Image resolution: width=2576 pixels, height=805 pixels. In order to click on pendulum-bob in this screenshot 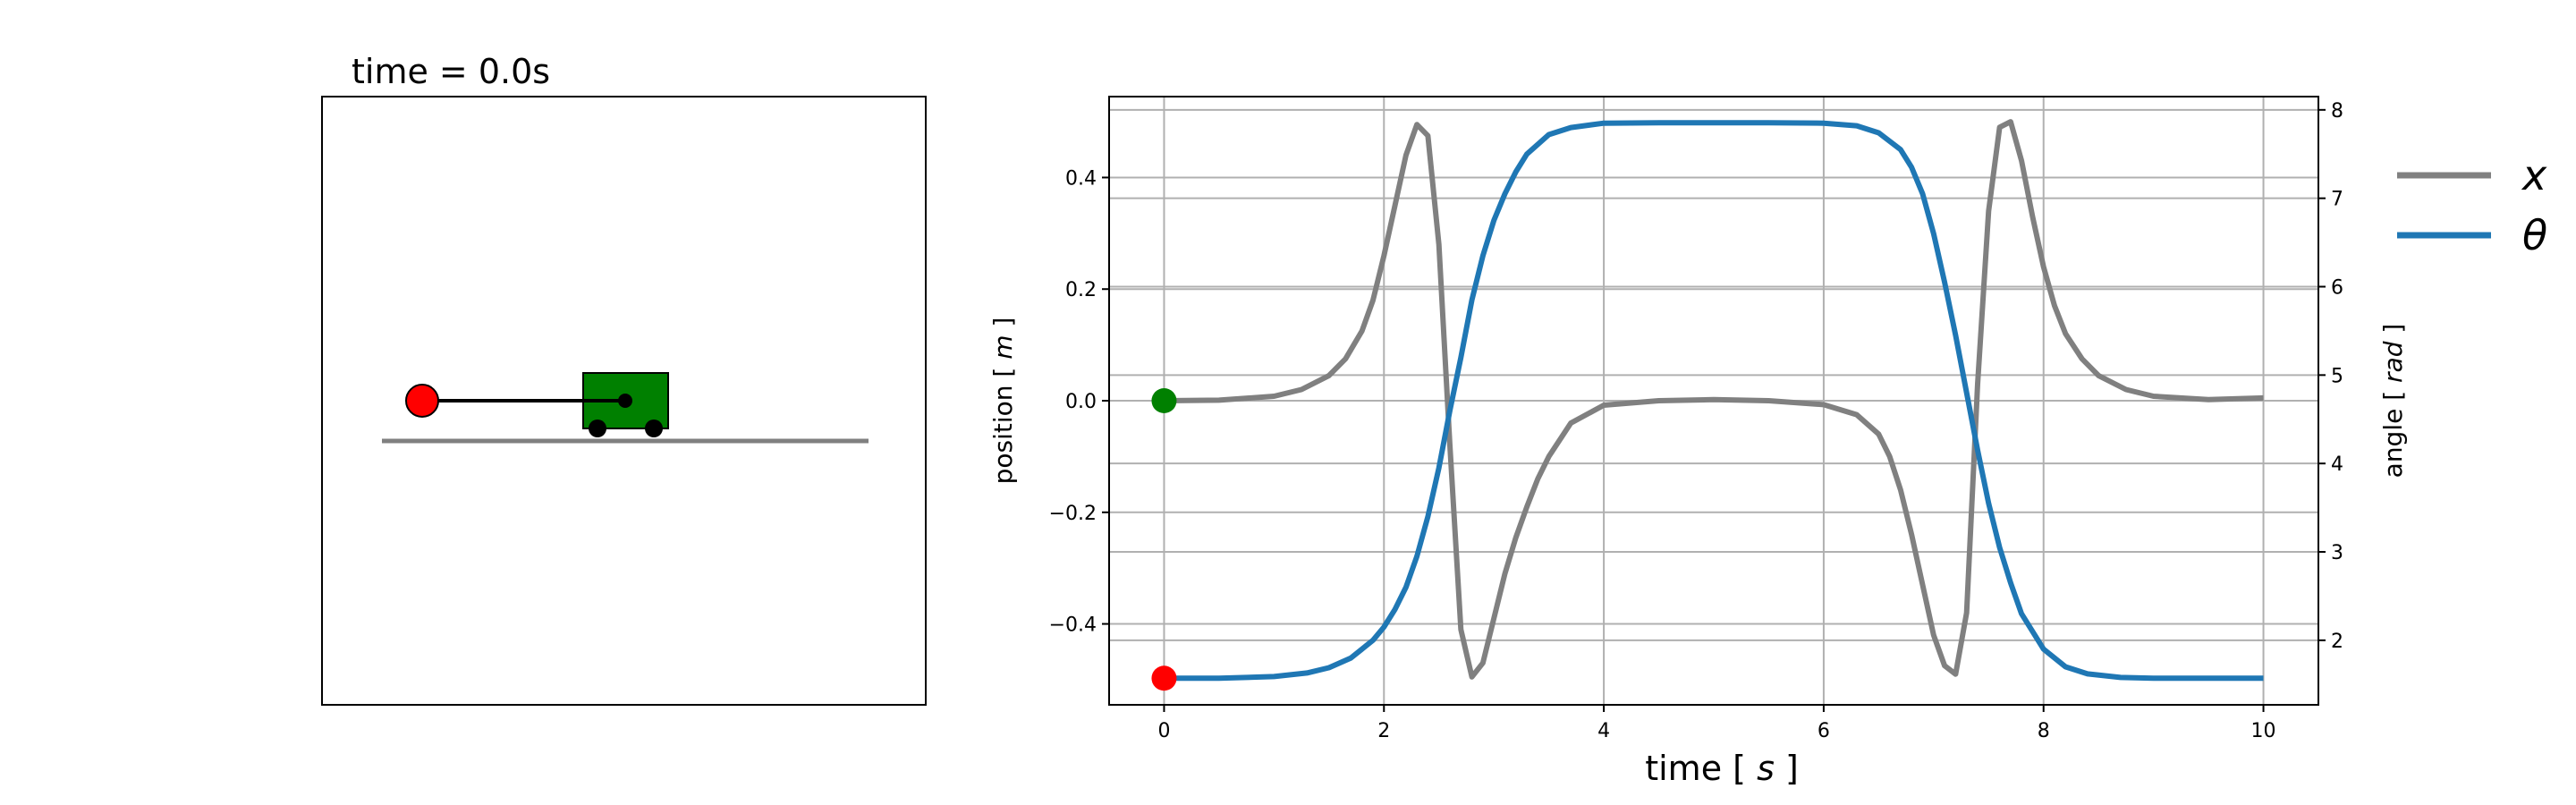, I will do `click(422, 401)`.